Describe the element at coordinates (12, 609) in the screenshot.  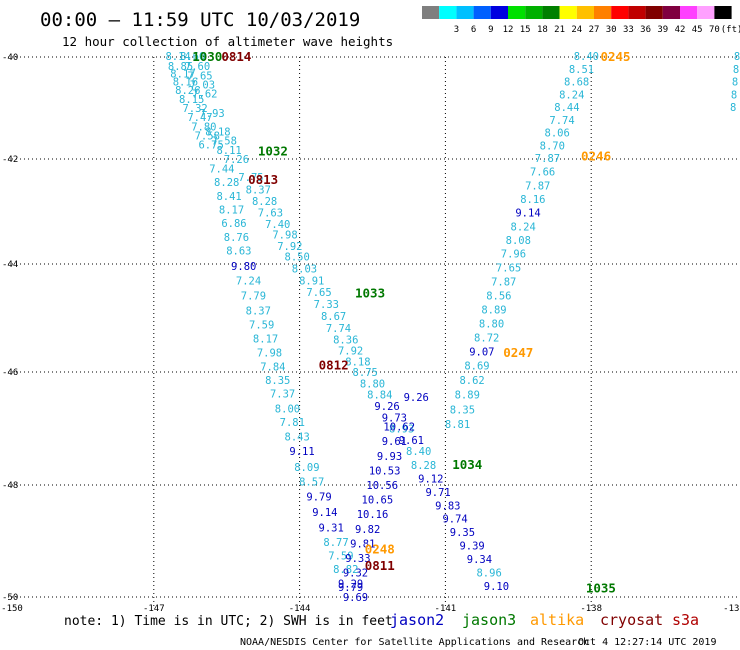
I see `lon-tick-label: -150` at that location.